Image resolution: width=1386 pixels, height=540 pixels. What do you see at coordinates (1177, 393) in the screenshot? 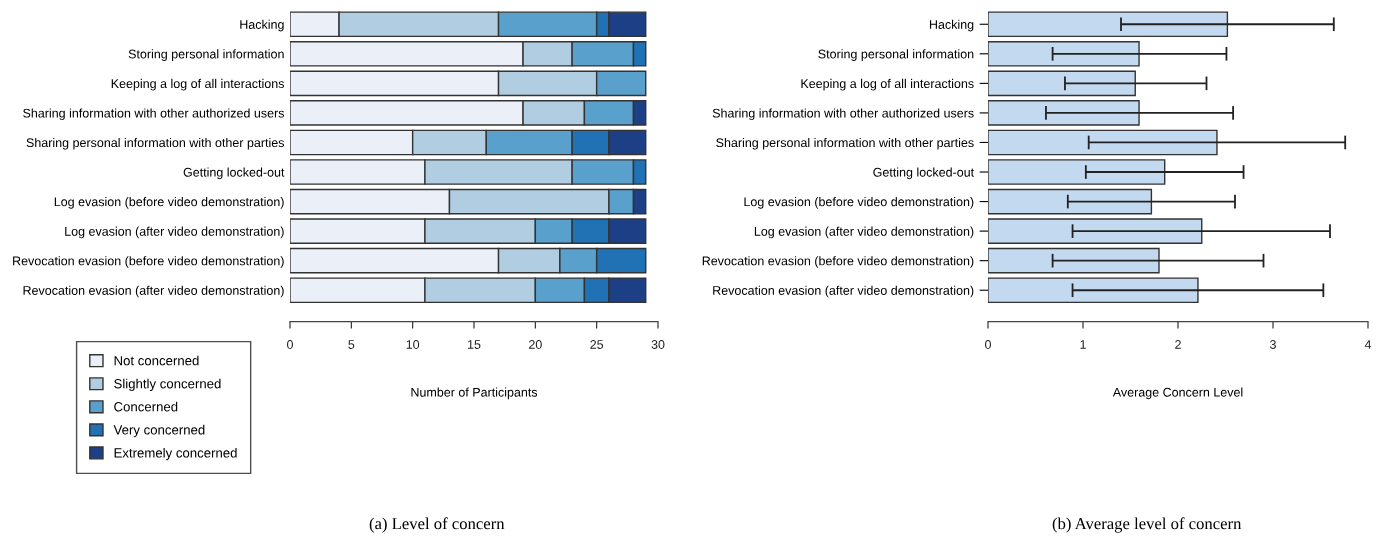
I see `x-axis-title: Average Concern Level` at bounding box center [1177, 393].